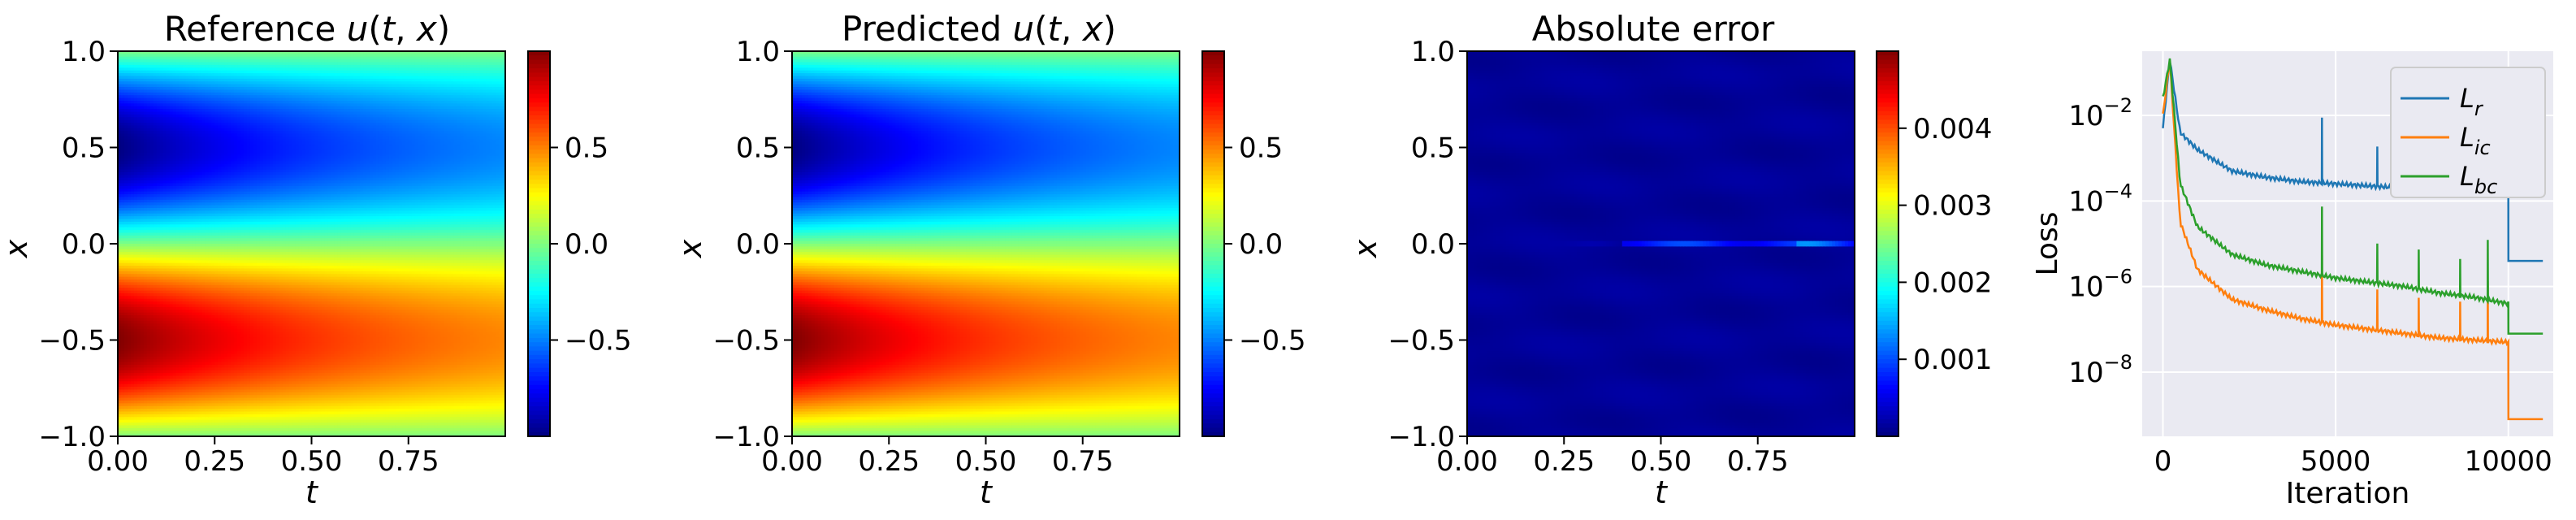 This screenshot has height=520, width=2576. Describe the element at coordinates (307, 29) in the screenshot. I see `chart-title: Reference u(t, x)` at that location.